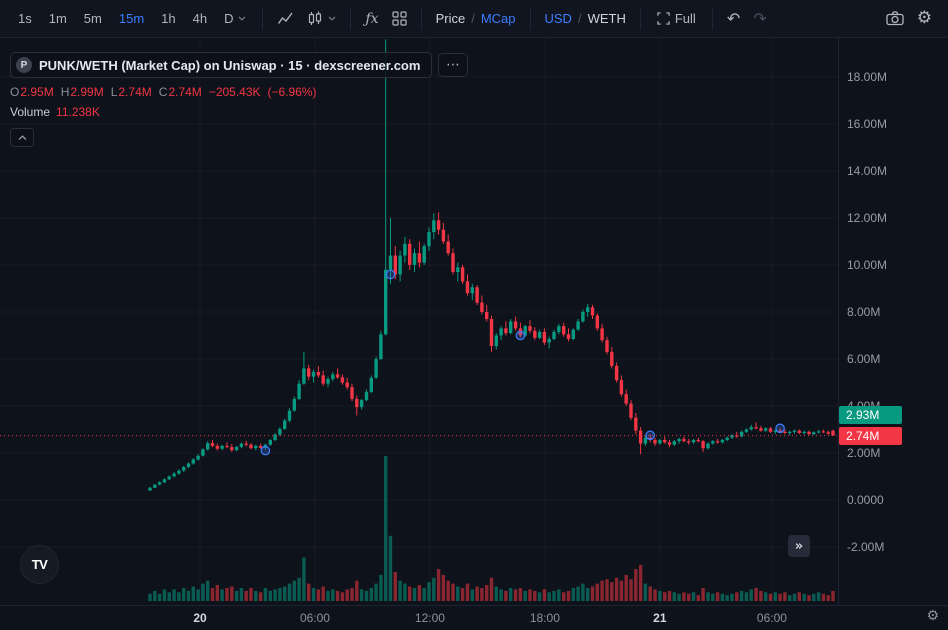  I want to click on time-tick-label: 06:00, so click(314, 618).